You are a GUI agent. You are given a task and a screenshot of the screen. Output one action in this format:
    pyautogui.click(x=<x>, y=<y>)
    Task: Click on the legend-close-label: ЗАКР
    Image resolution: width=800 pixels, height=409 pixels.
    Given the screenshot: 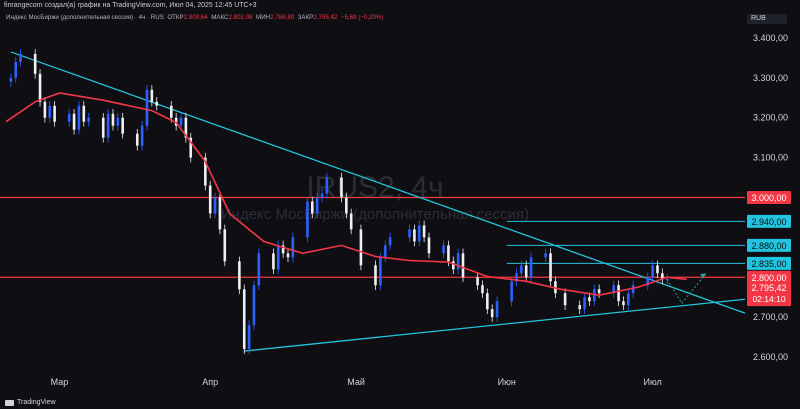 What is the action you would take?
    pyautogui.click(x=305, y=17)
    